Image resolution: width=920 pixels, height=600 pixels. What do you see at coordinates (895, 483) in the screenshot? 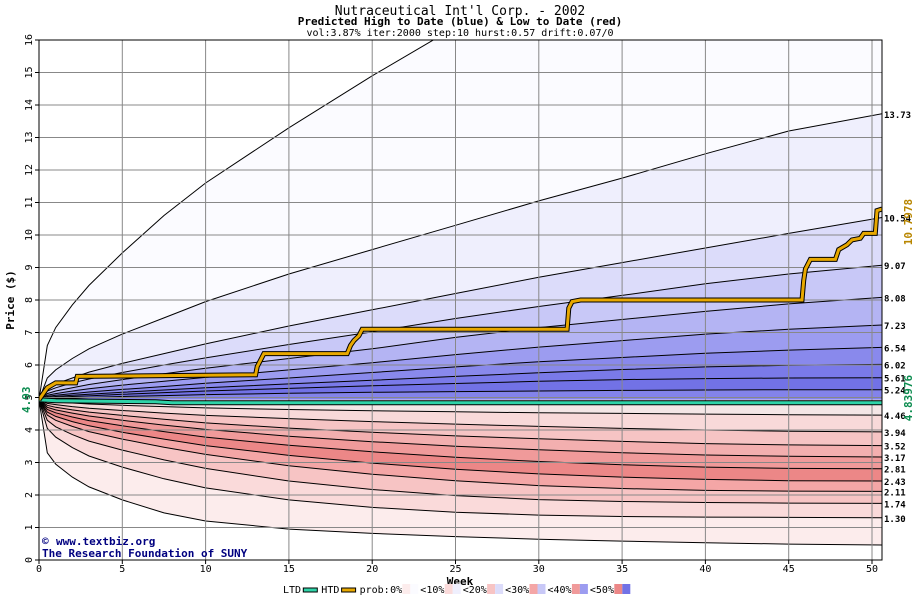
I see `band-end-label: 2.43` at bounding box center [895, 483].